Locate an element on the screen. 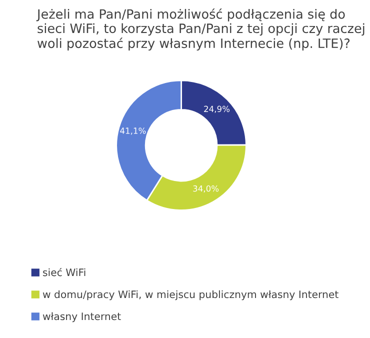 This screenshot has width=370, height=338. legend-label: w domu/pracy WiFi, w miejscu publicznym własny Internet is located at coordinates (190, 295).